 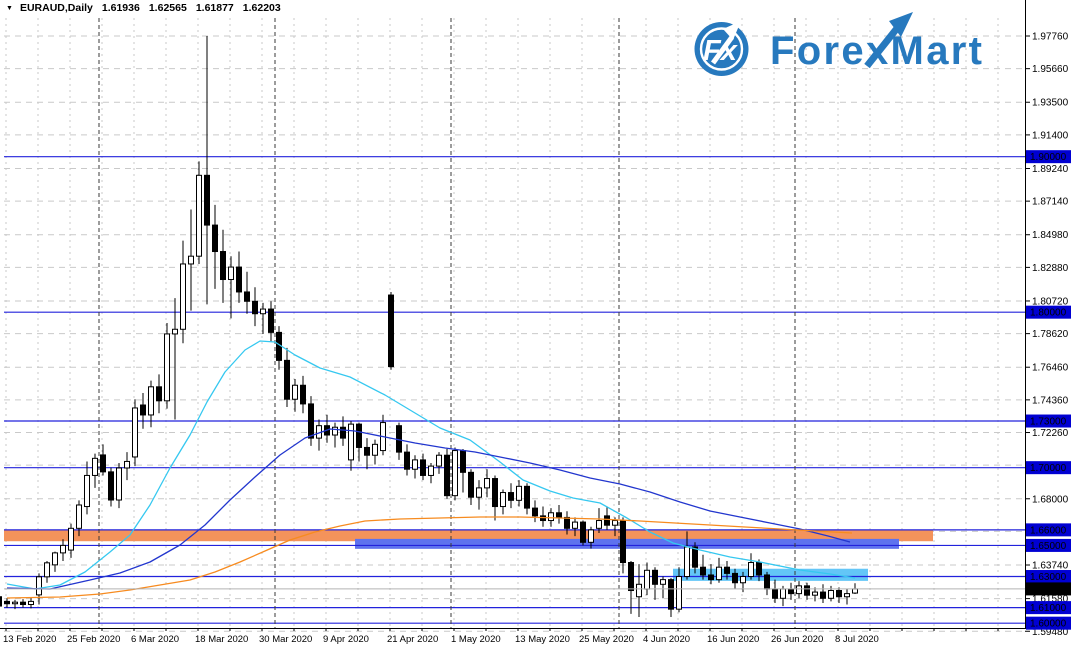 I want to click on y-axis-label: 1.89240, so click(x=1050, y=169).